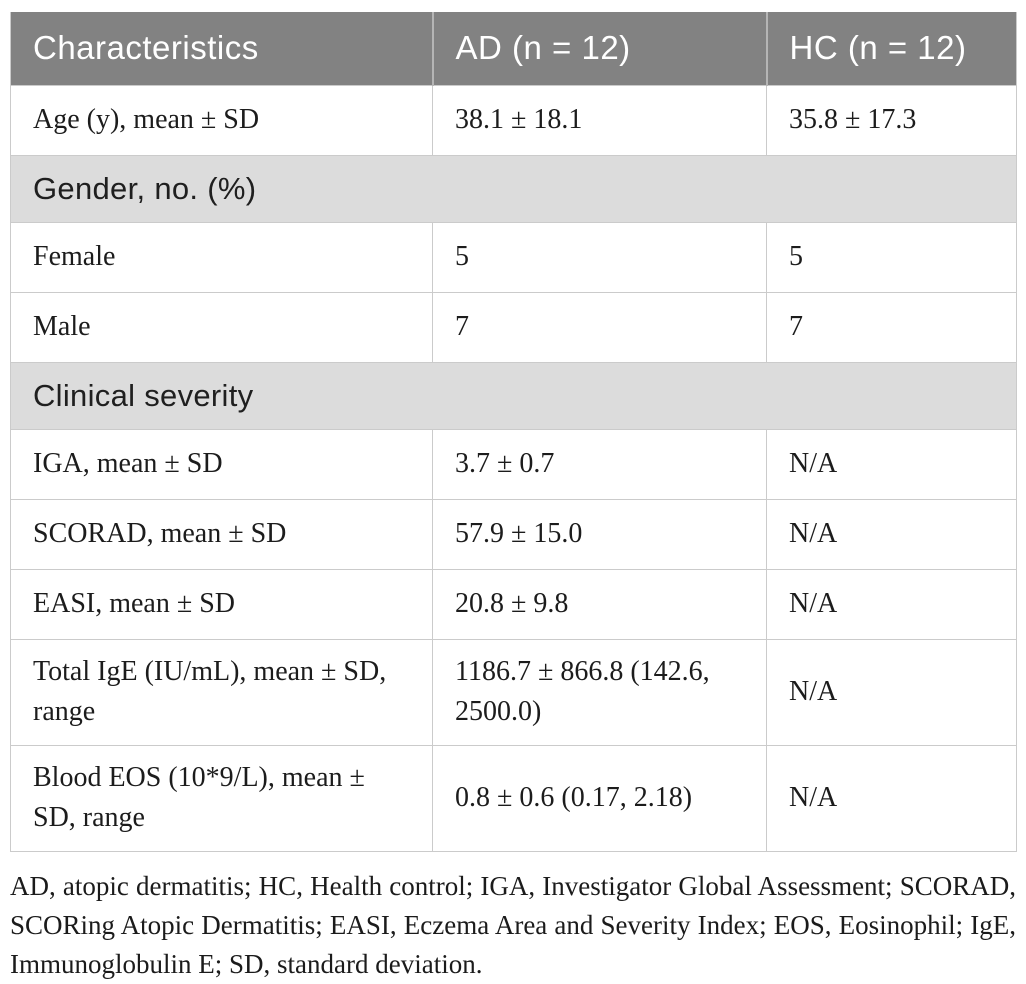 The width and height of the screenshot is (1026, 984). Describe the element at coordinates (600, 48) in the screenshot. I see `column-header-ad: AD (n = 12)` at that location.